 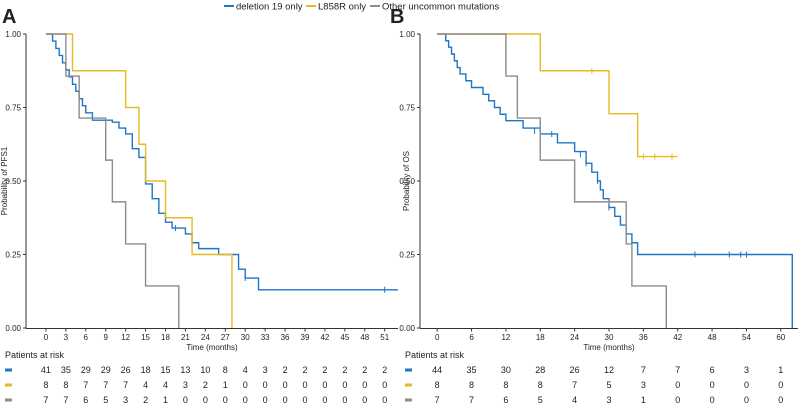 I want to click on panel-label-b: B, so click(x=397, y=17).